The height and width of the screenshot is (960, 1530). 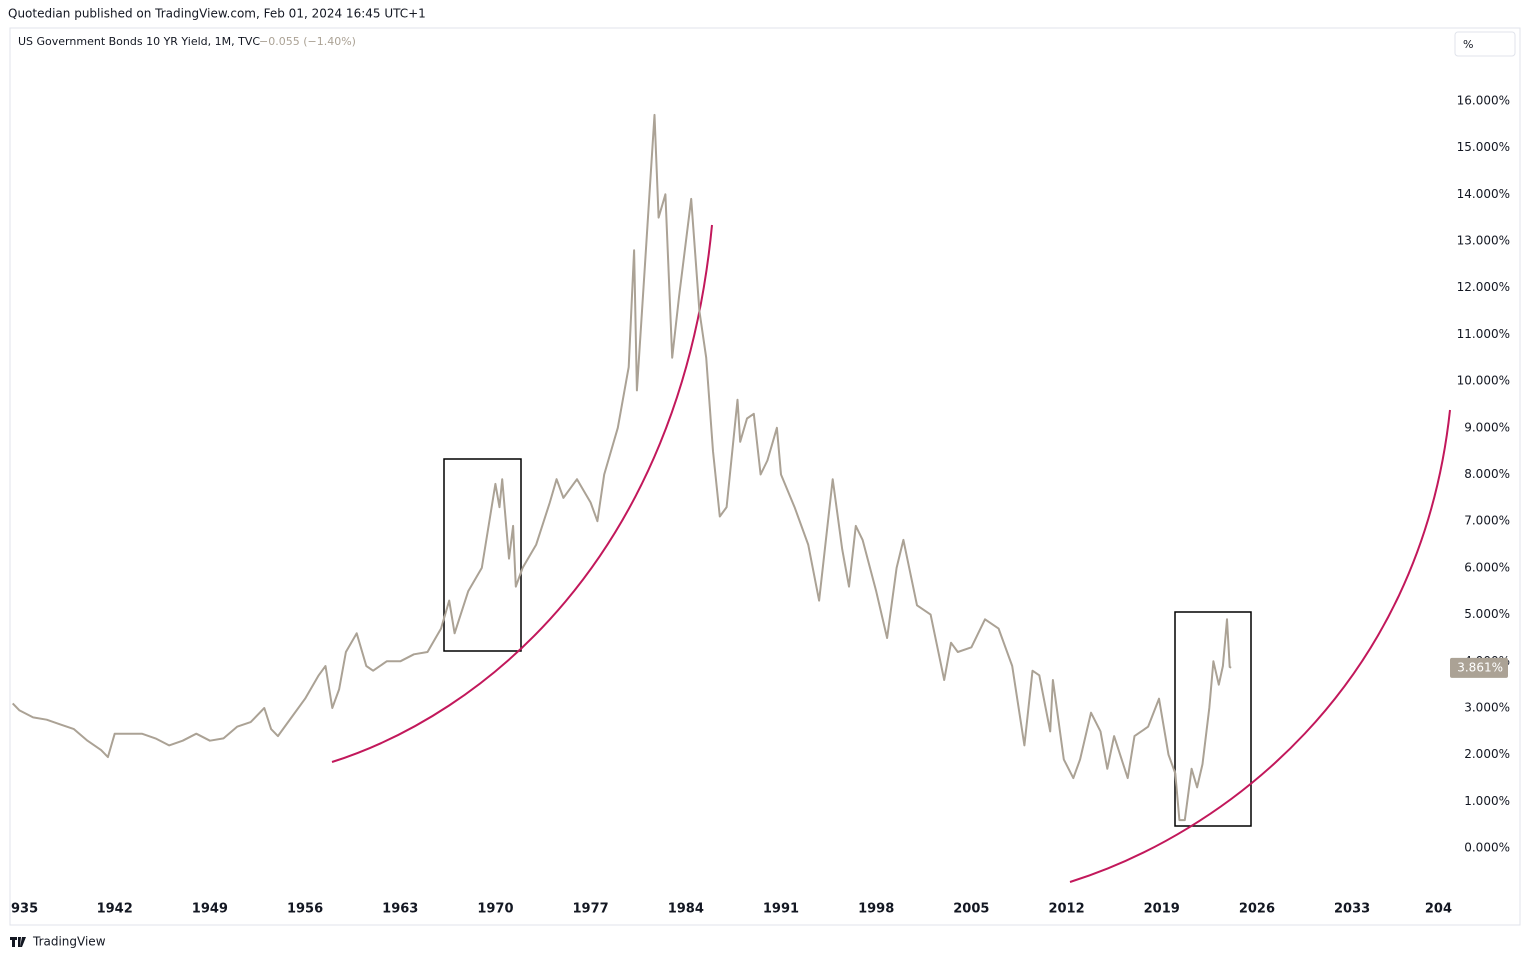 What do you see at coordinates (1483, 240) in the screenshot?
I see `y-tick-label: 13.000%` at bounding box center [1483, 240].